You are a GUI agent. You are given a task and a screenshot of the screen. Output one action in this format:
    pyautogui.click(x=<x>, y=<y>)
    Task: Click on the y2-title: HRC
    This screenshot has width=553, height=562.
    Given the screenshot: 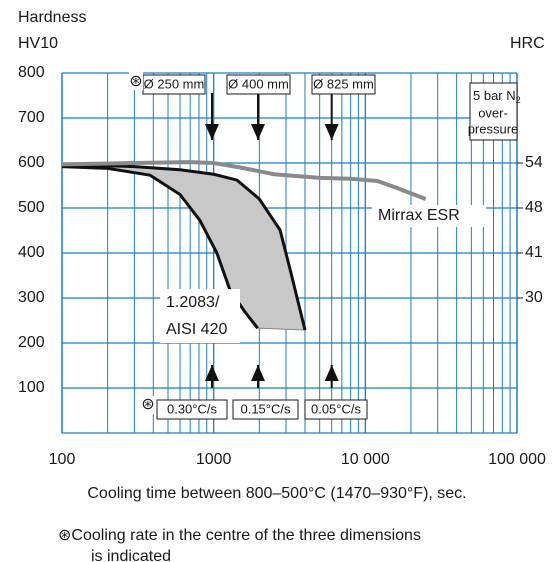 What is the action you would take?
    pyautogui.click(x=527, y=43)
    